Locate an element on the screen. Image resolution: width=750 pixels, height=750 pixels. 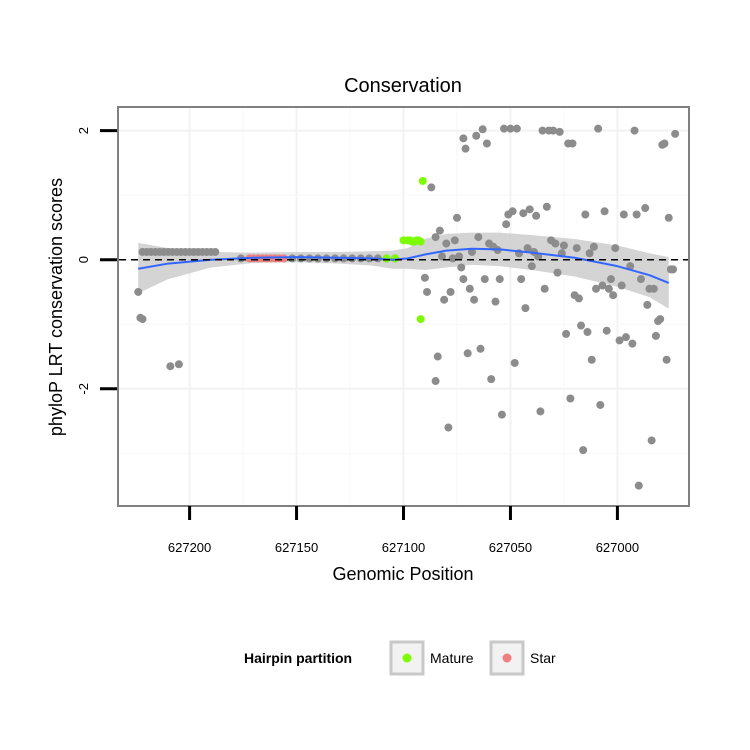
y-axis-title: phyloP LRT conservation scores is located at coordinates (56, 307).